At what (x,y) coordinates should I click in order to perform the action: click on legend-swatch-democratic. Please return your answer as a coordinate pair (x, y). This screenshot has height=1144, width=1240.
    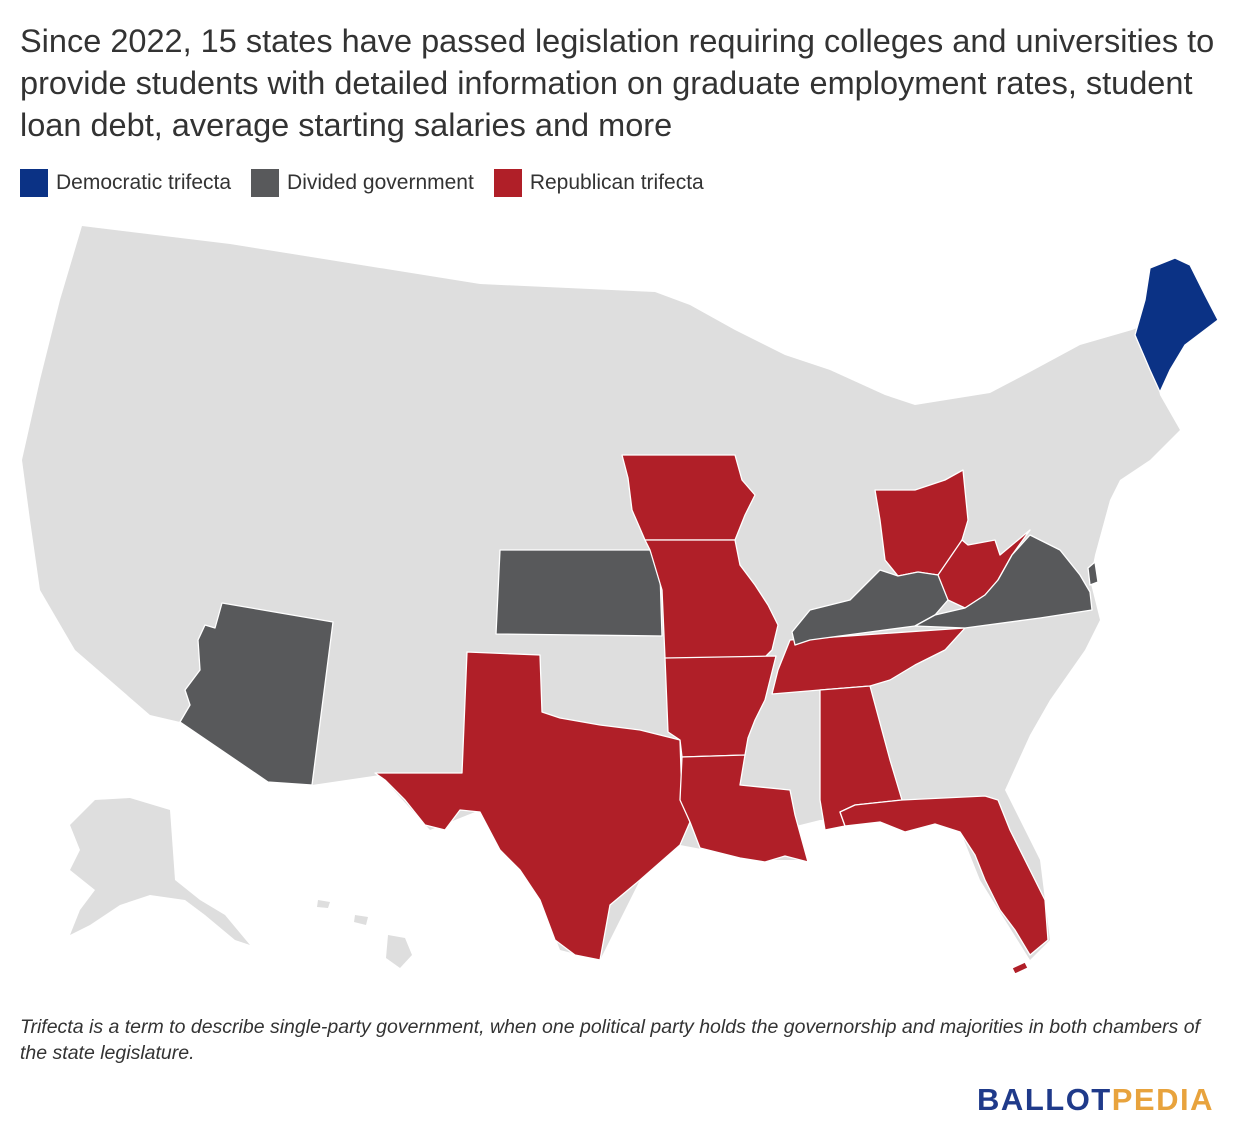
    Looking at the image, I should click on (34, 183).